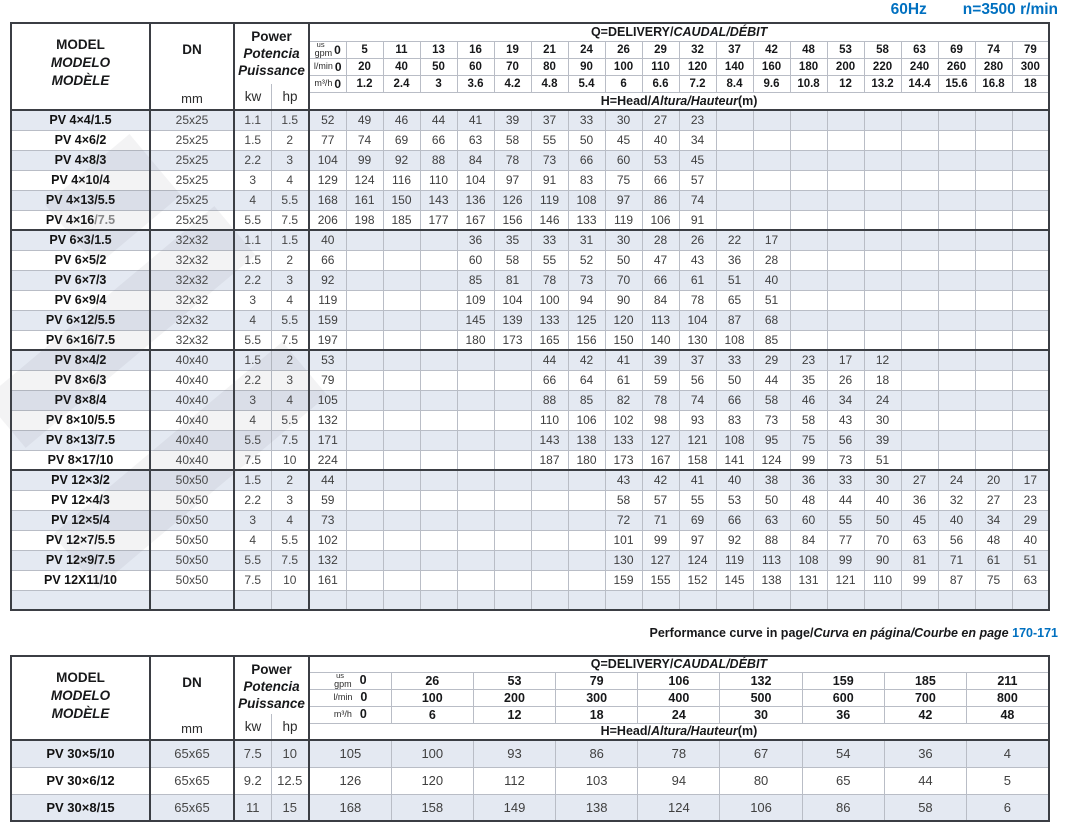 The height and width of the screenshot is (827, 1067). I want to click on head-value-cell: 63, so click(475, 140).